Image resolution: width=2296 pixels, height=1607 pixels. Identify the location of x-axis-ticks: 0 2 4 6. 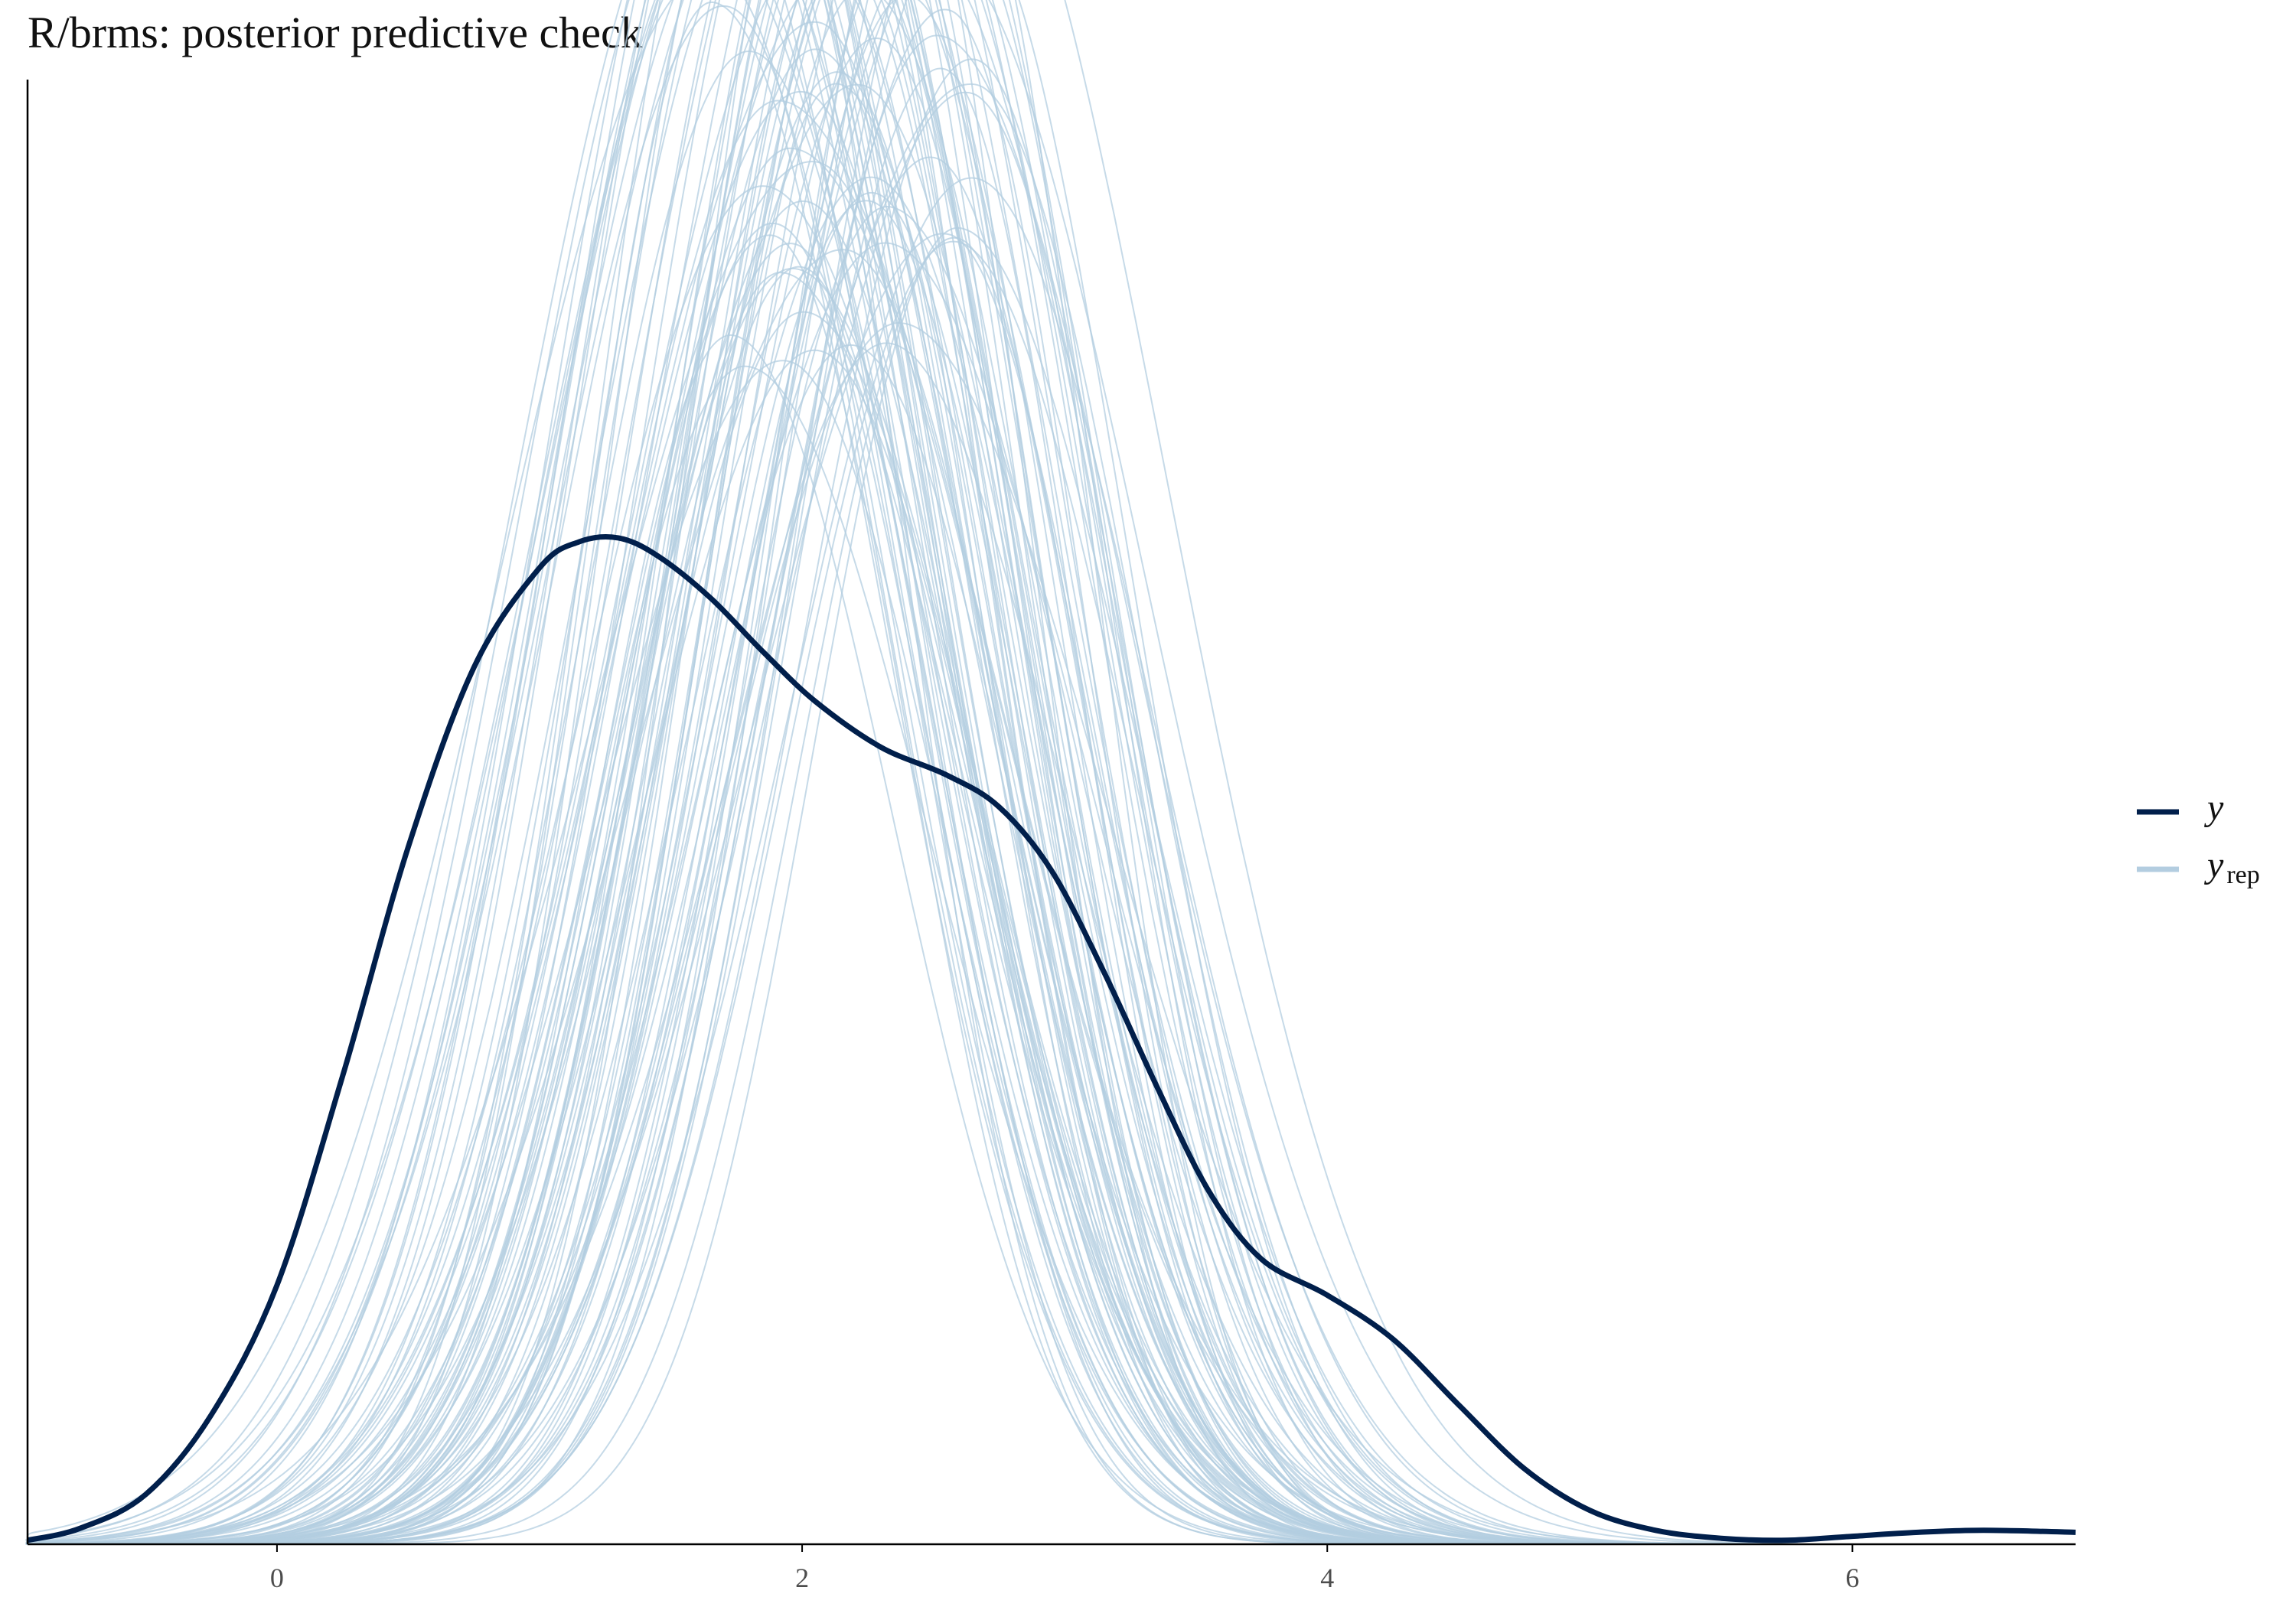
(1064, 1568).